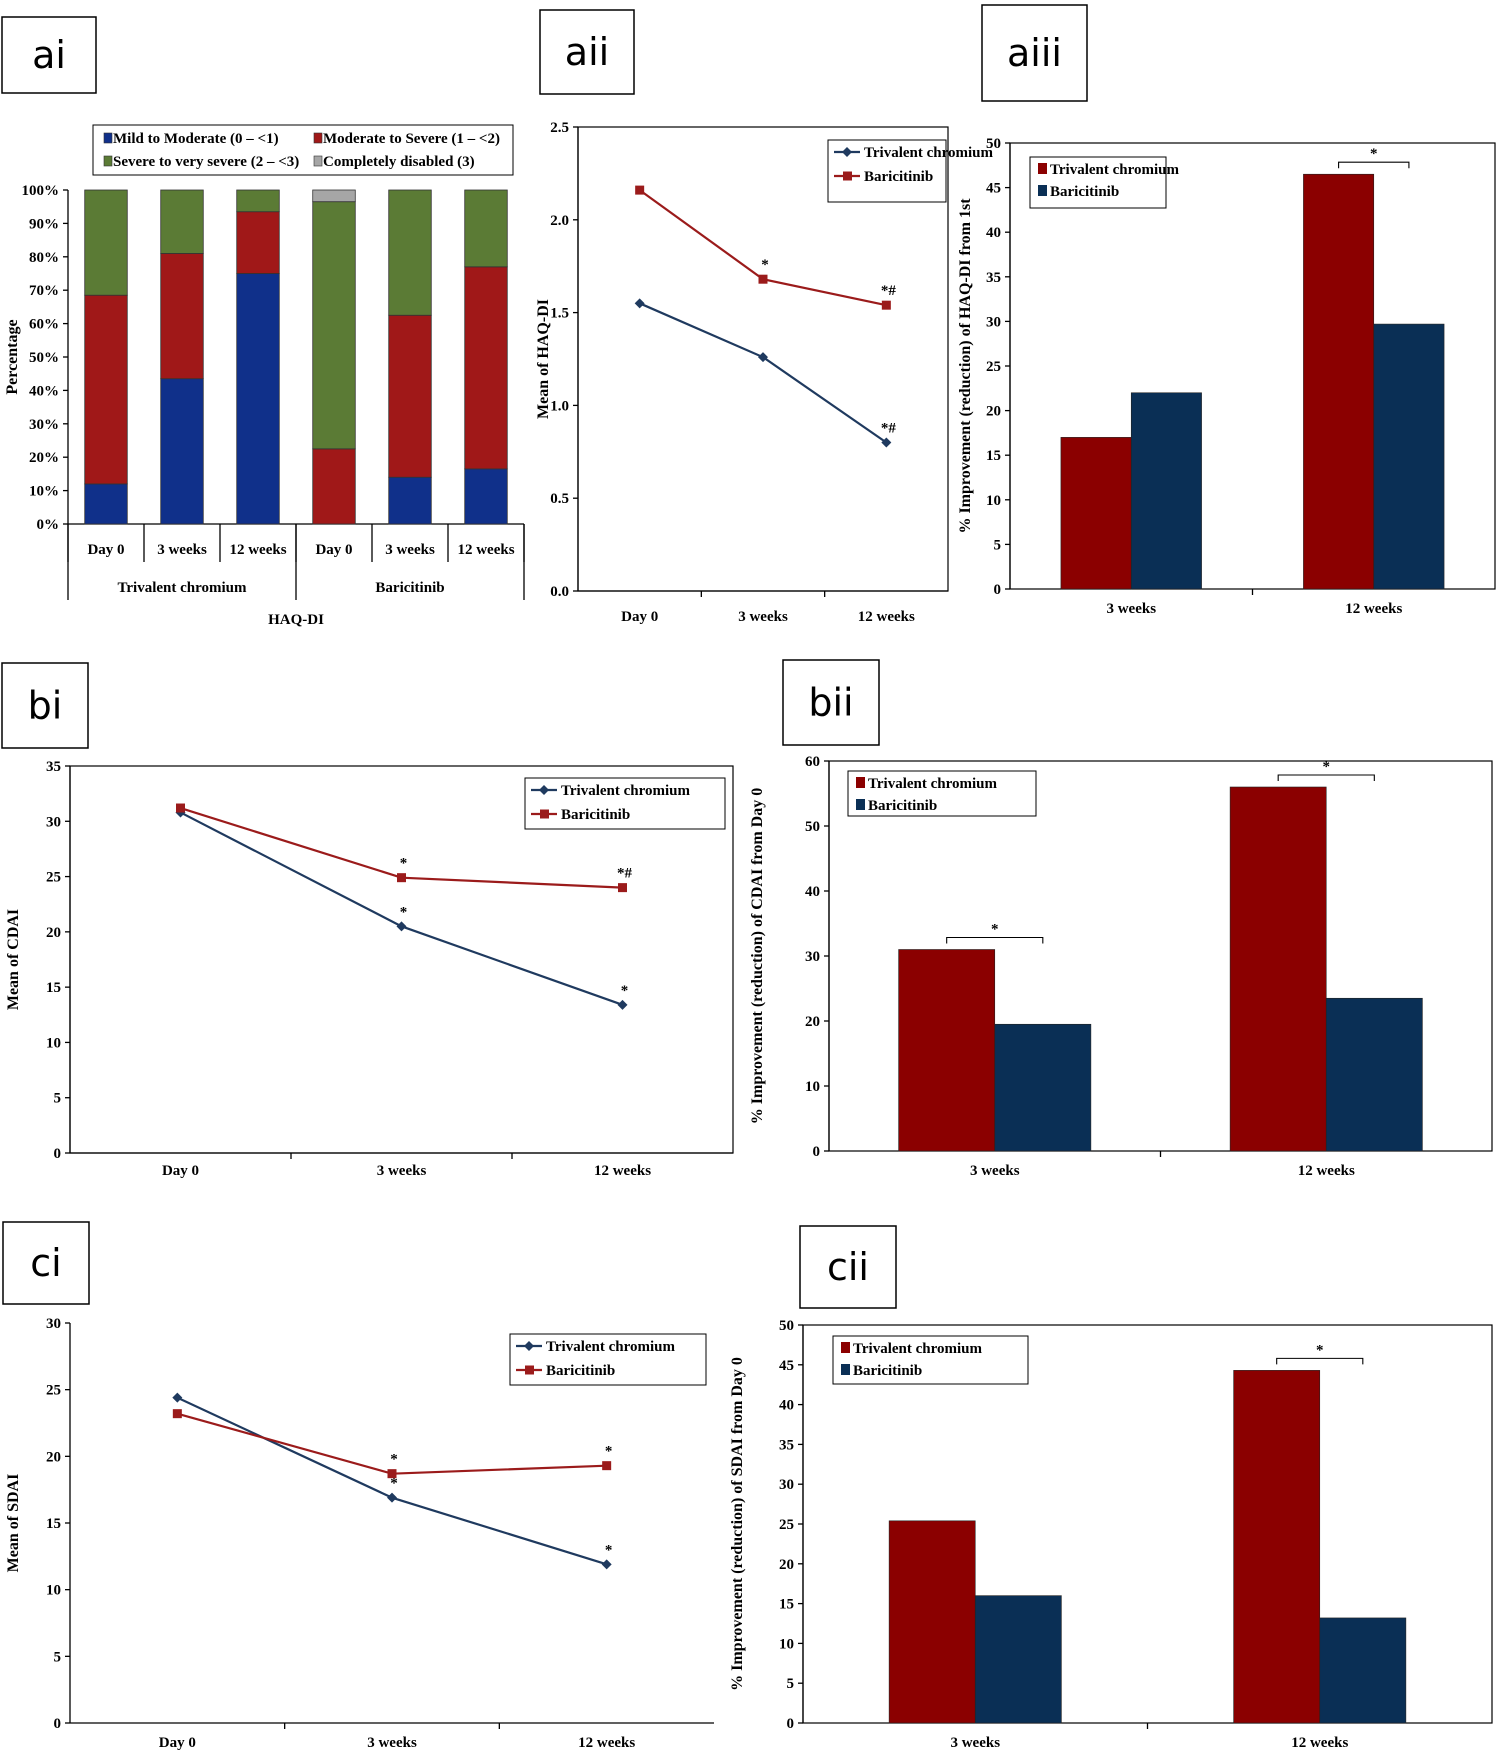  I want to click on y-tick-label: 90%, so click(44, 224).